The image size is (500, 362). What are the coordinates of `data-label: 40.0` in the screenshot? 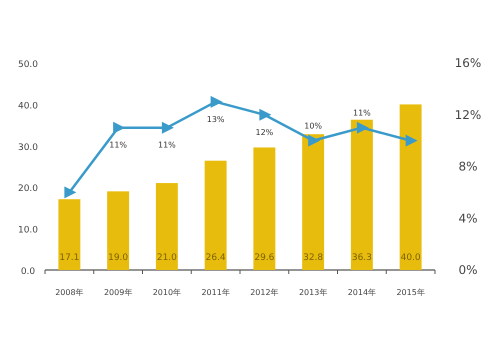 It's located at (410, 258).